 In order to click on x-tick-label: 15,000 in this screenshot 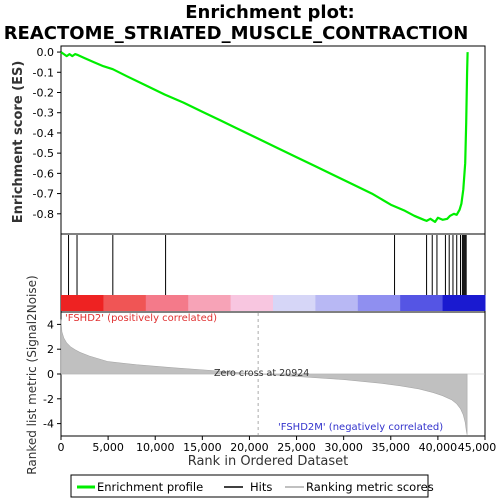, I will do `click(202, 447)`.